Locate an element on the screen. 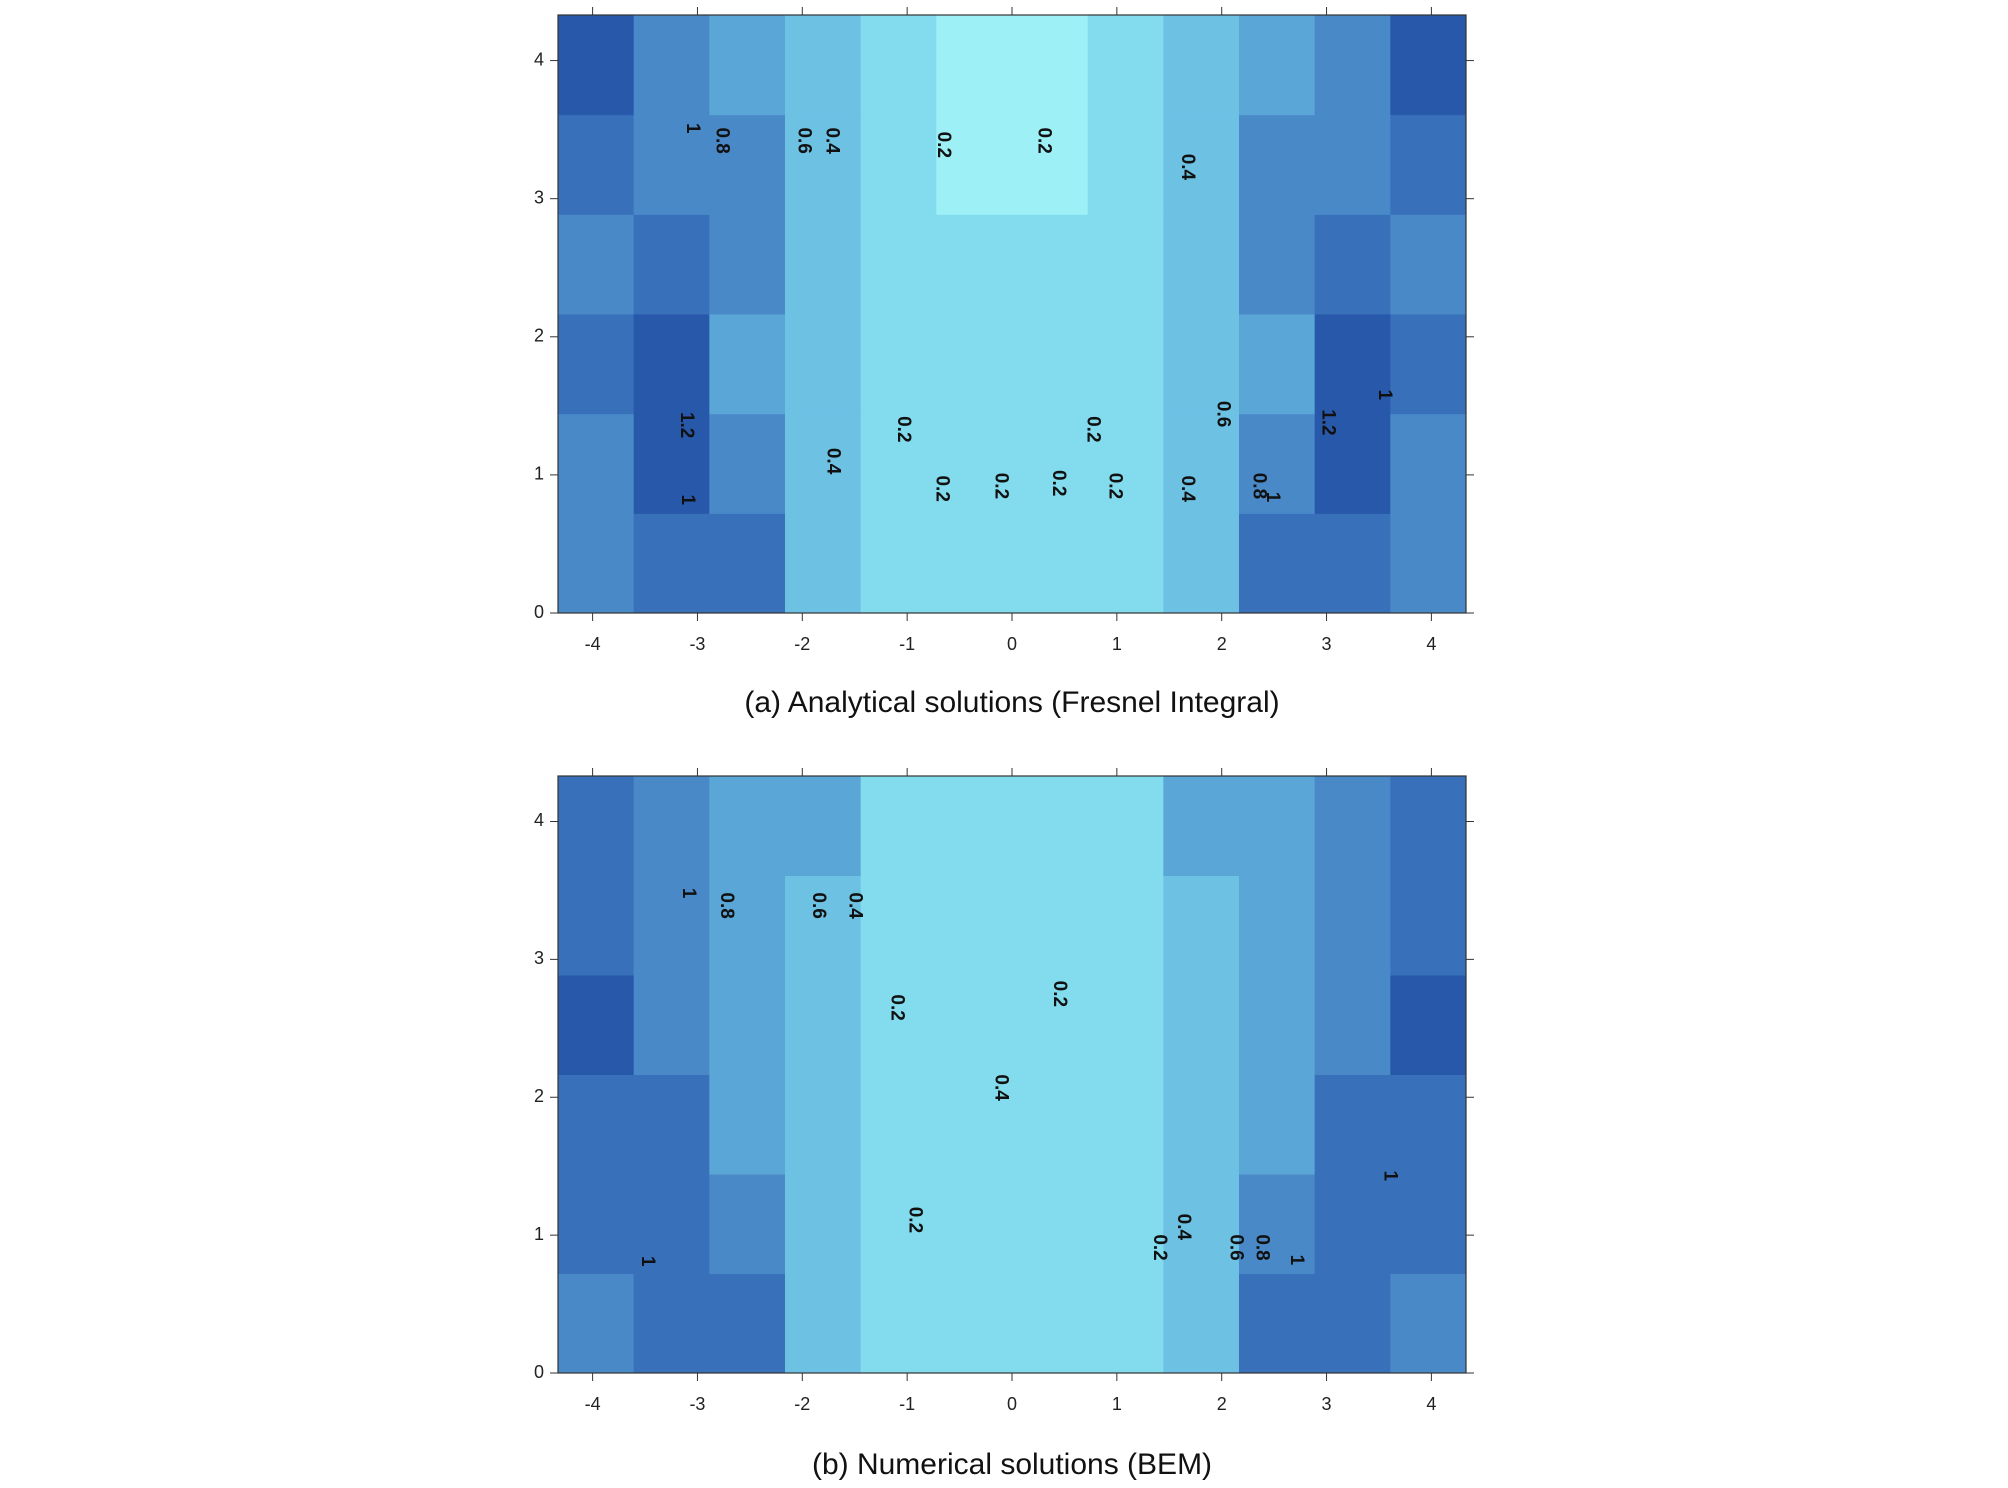 This screenshot has width=2008, height=1488. y-tick-label: 4 is located at coordinates (539, 820).